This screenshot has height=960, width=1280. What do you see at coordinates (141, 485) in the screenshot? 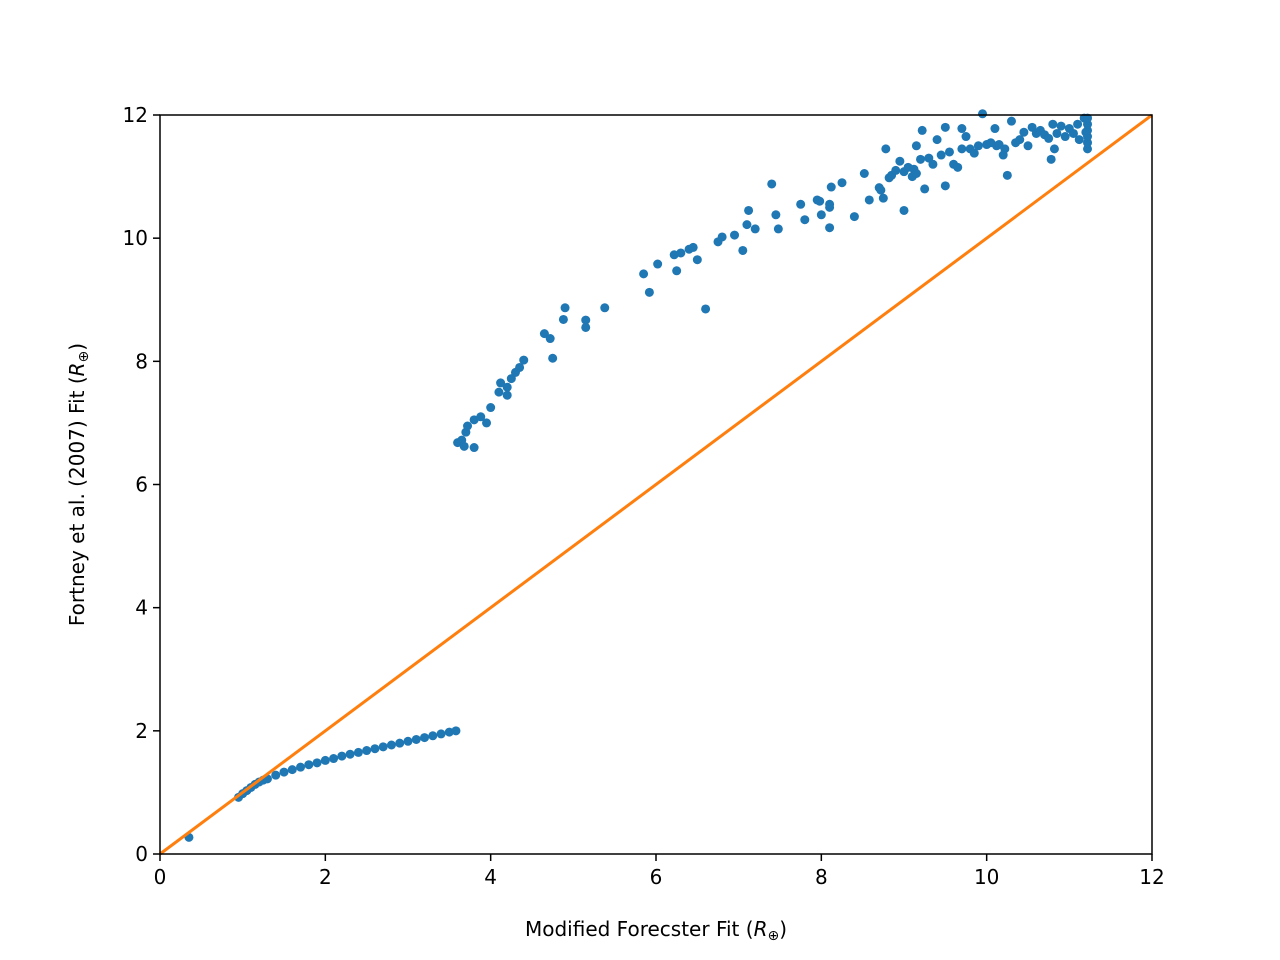
I see `y-tick-label: 6` at bounding box center [141, 485].